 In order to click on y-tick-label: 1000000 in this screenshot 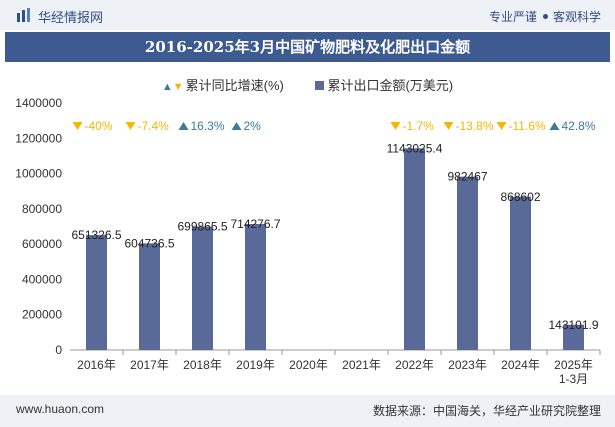, I will do `click(38, 174)`.